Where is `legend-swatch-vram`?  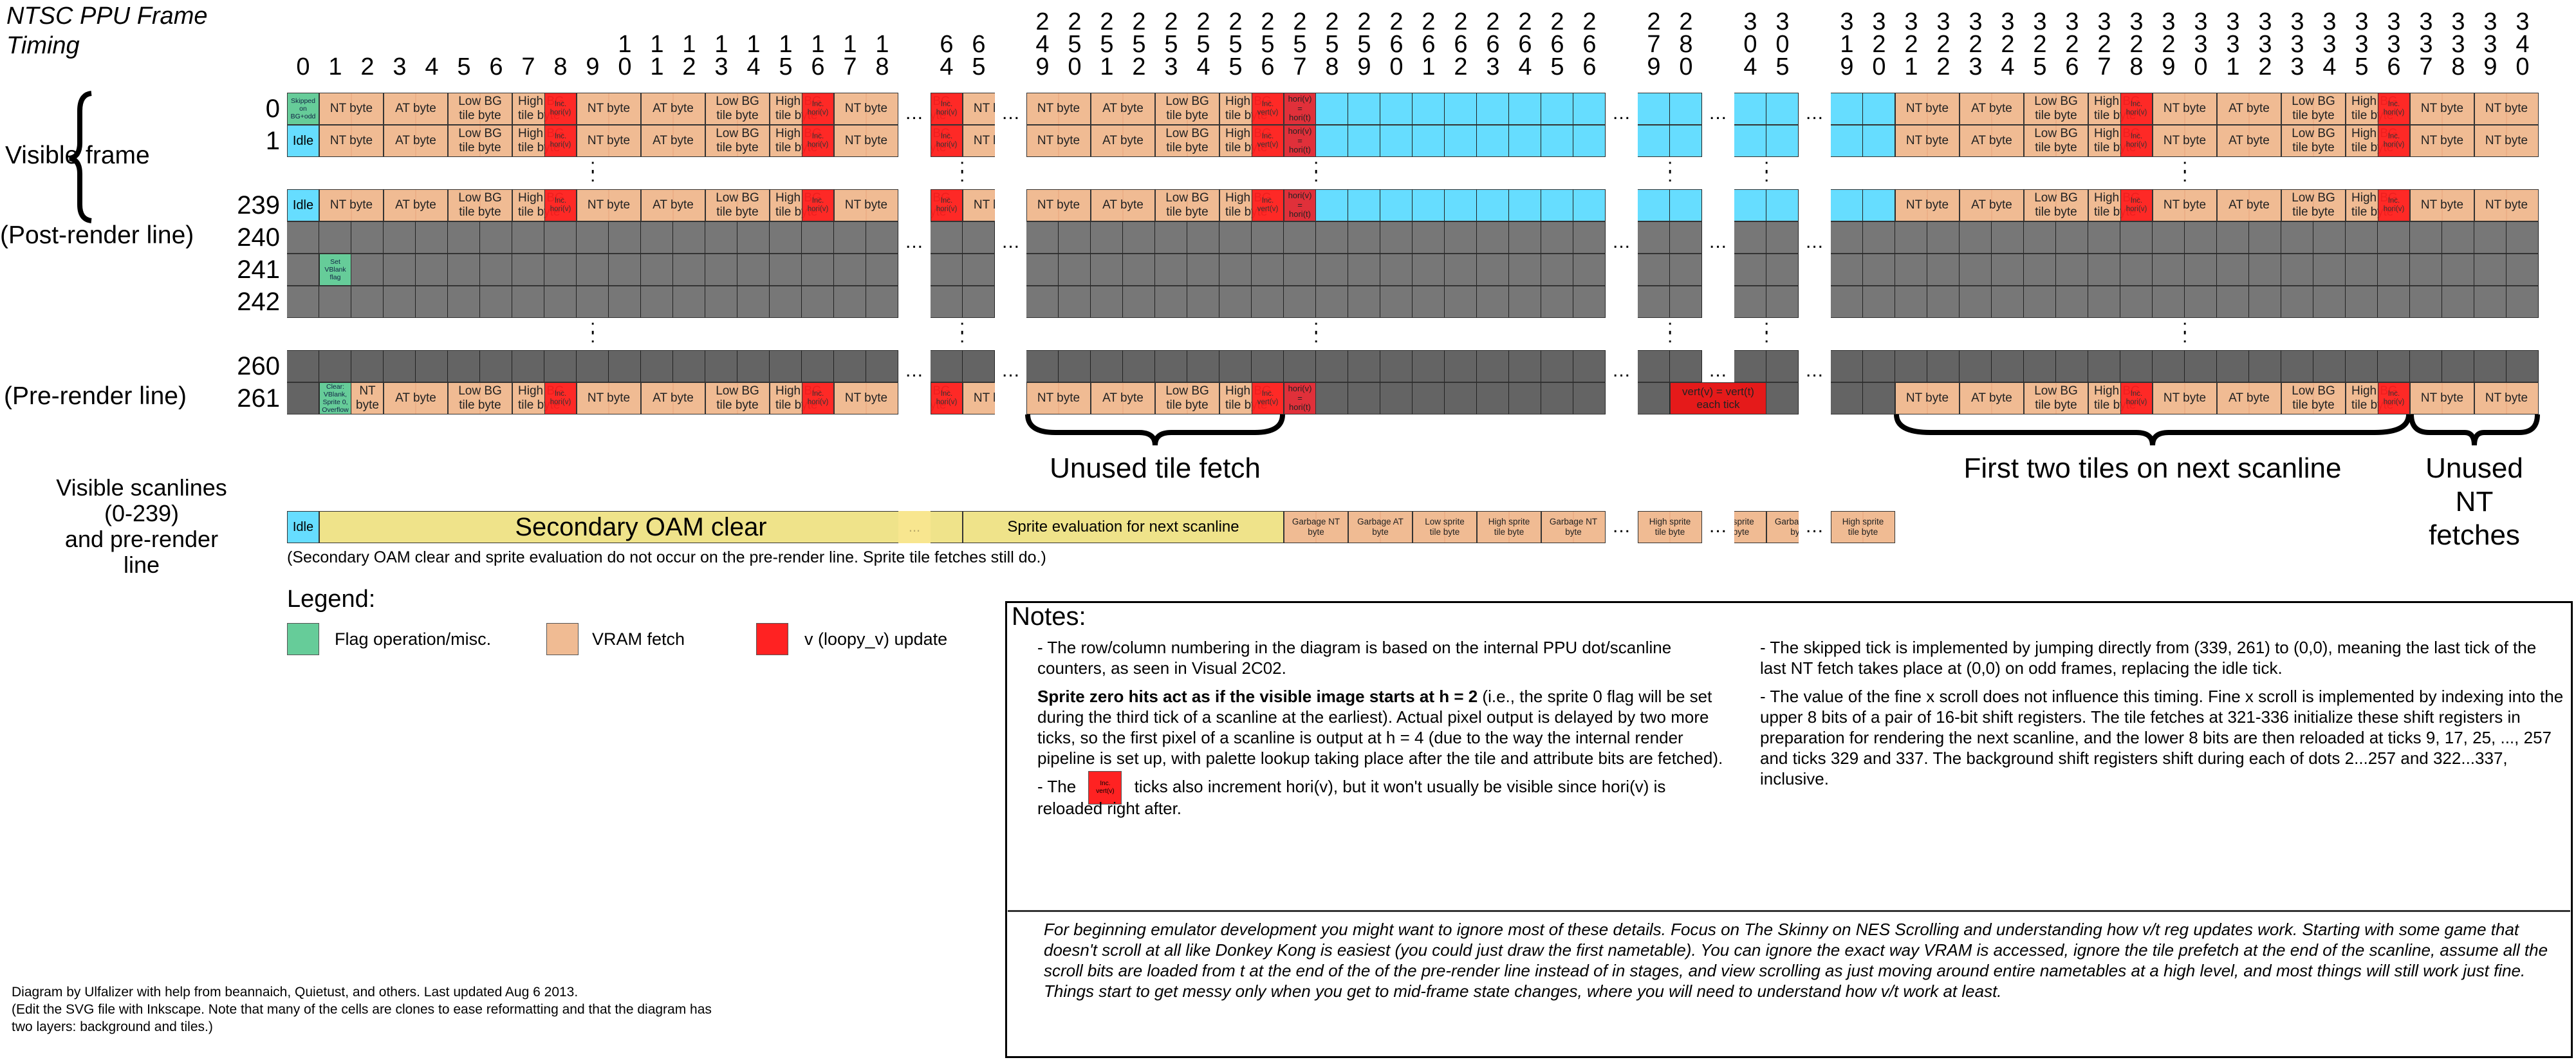
legend-swatch-vram is located at coordinates (562, 639).